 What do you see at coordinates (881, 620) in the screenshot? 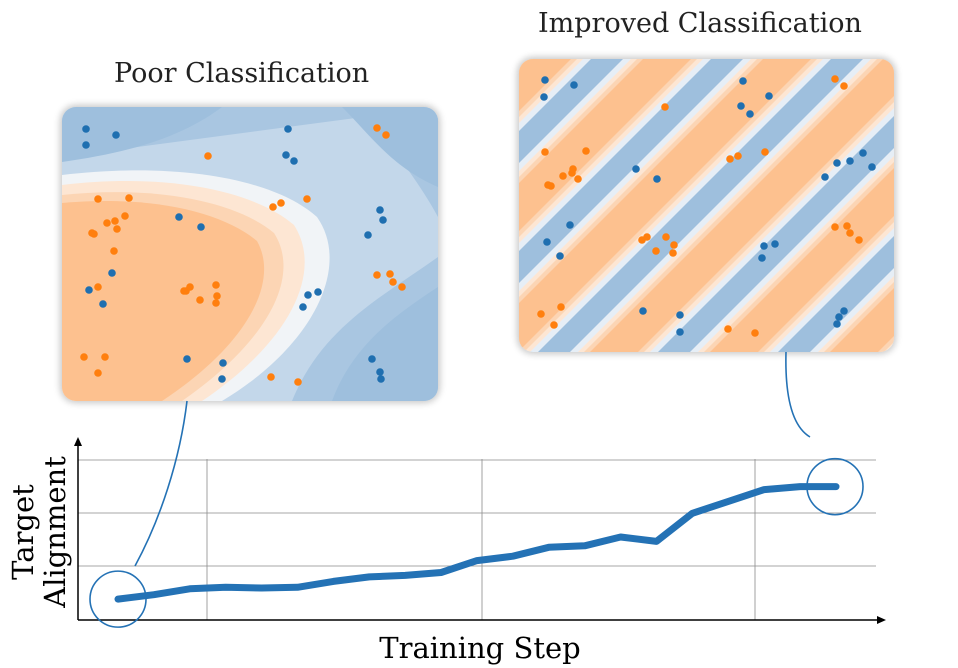
I see `x-axis-arrow` at bounding box center [881, 620].